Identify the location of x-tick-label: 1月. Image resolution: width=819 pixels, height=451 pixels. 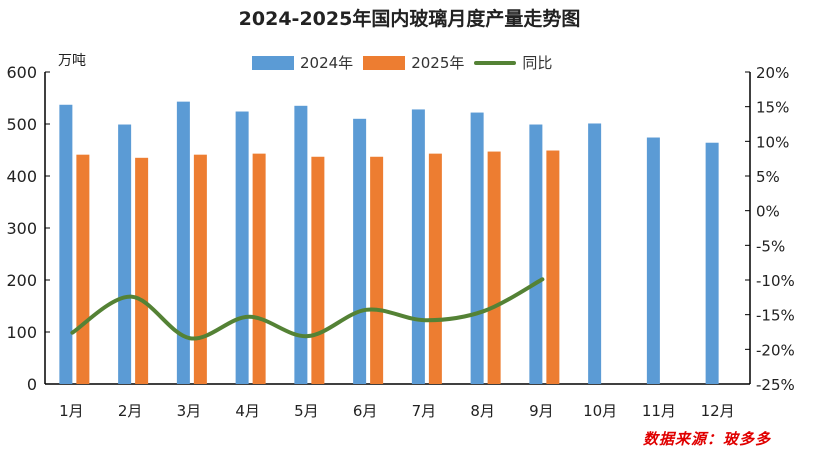
(71, 411).